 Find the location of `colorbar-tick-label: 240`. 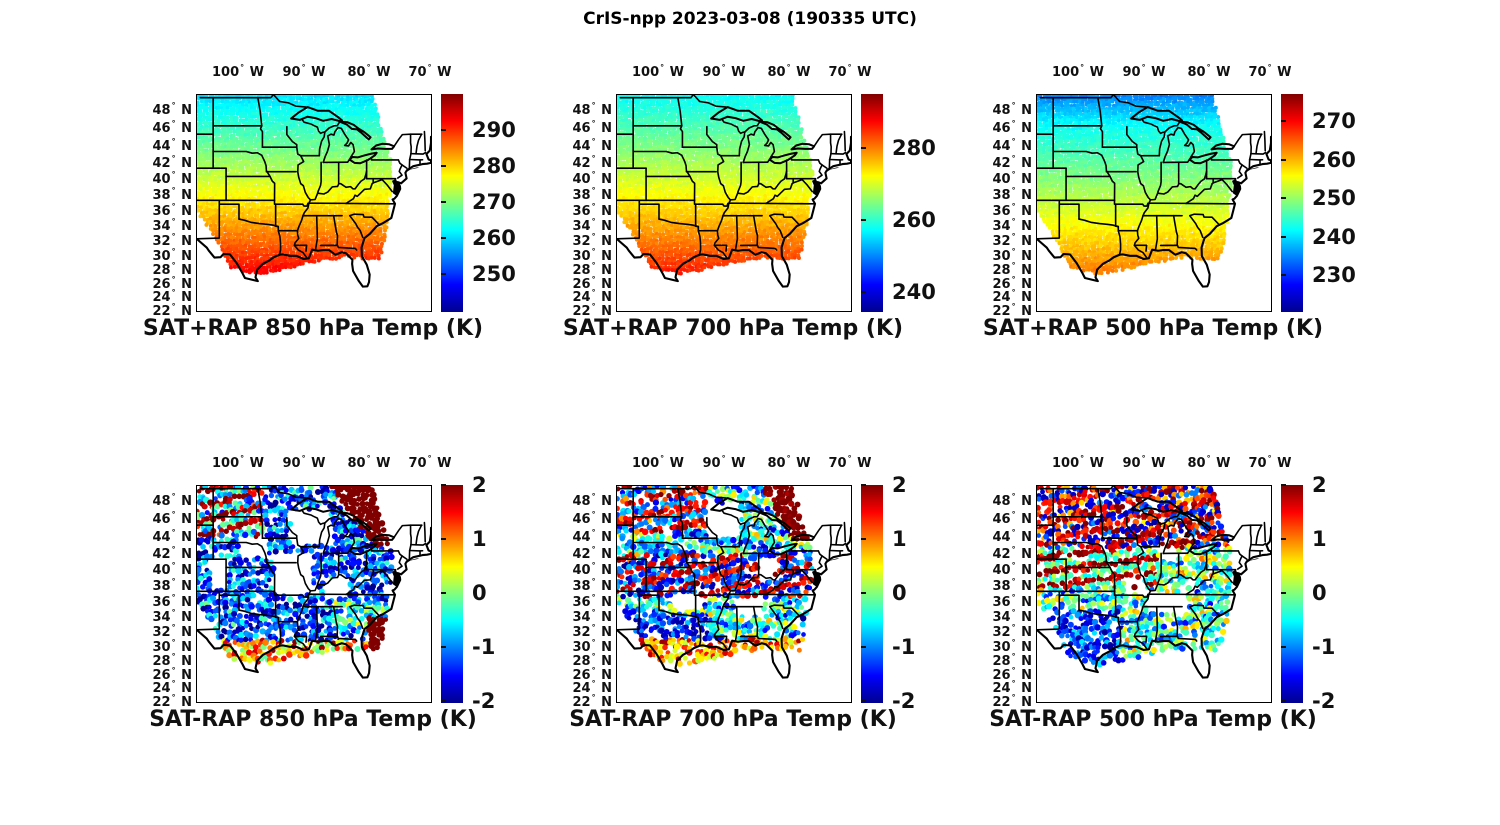

colorbar-tick-label: 240 is located at coordinates (1334, 236).